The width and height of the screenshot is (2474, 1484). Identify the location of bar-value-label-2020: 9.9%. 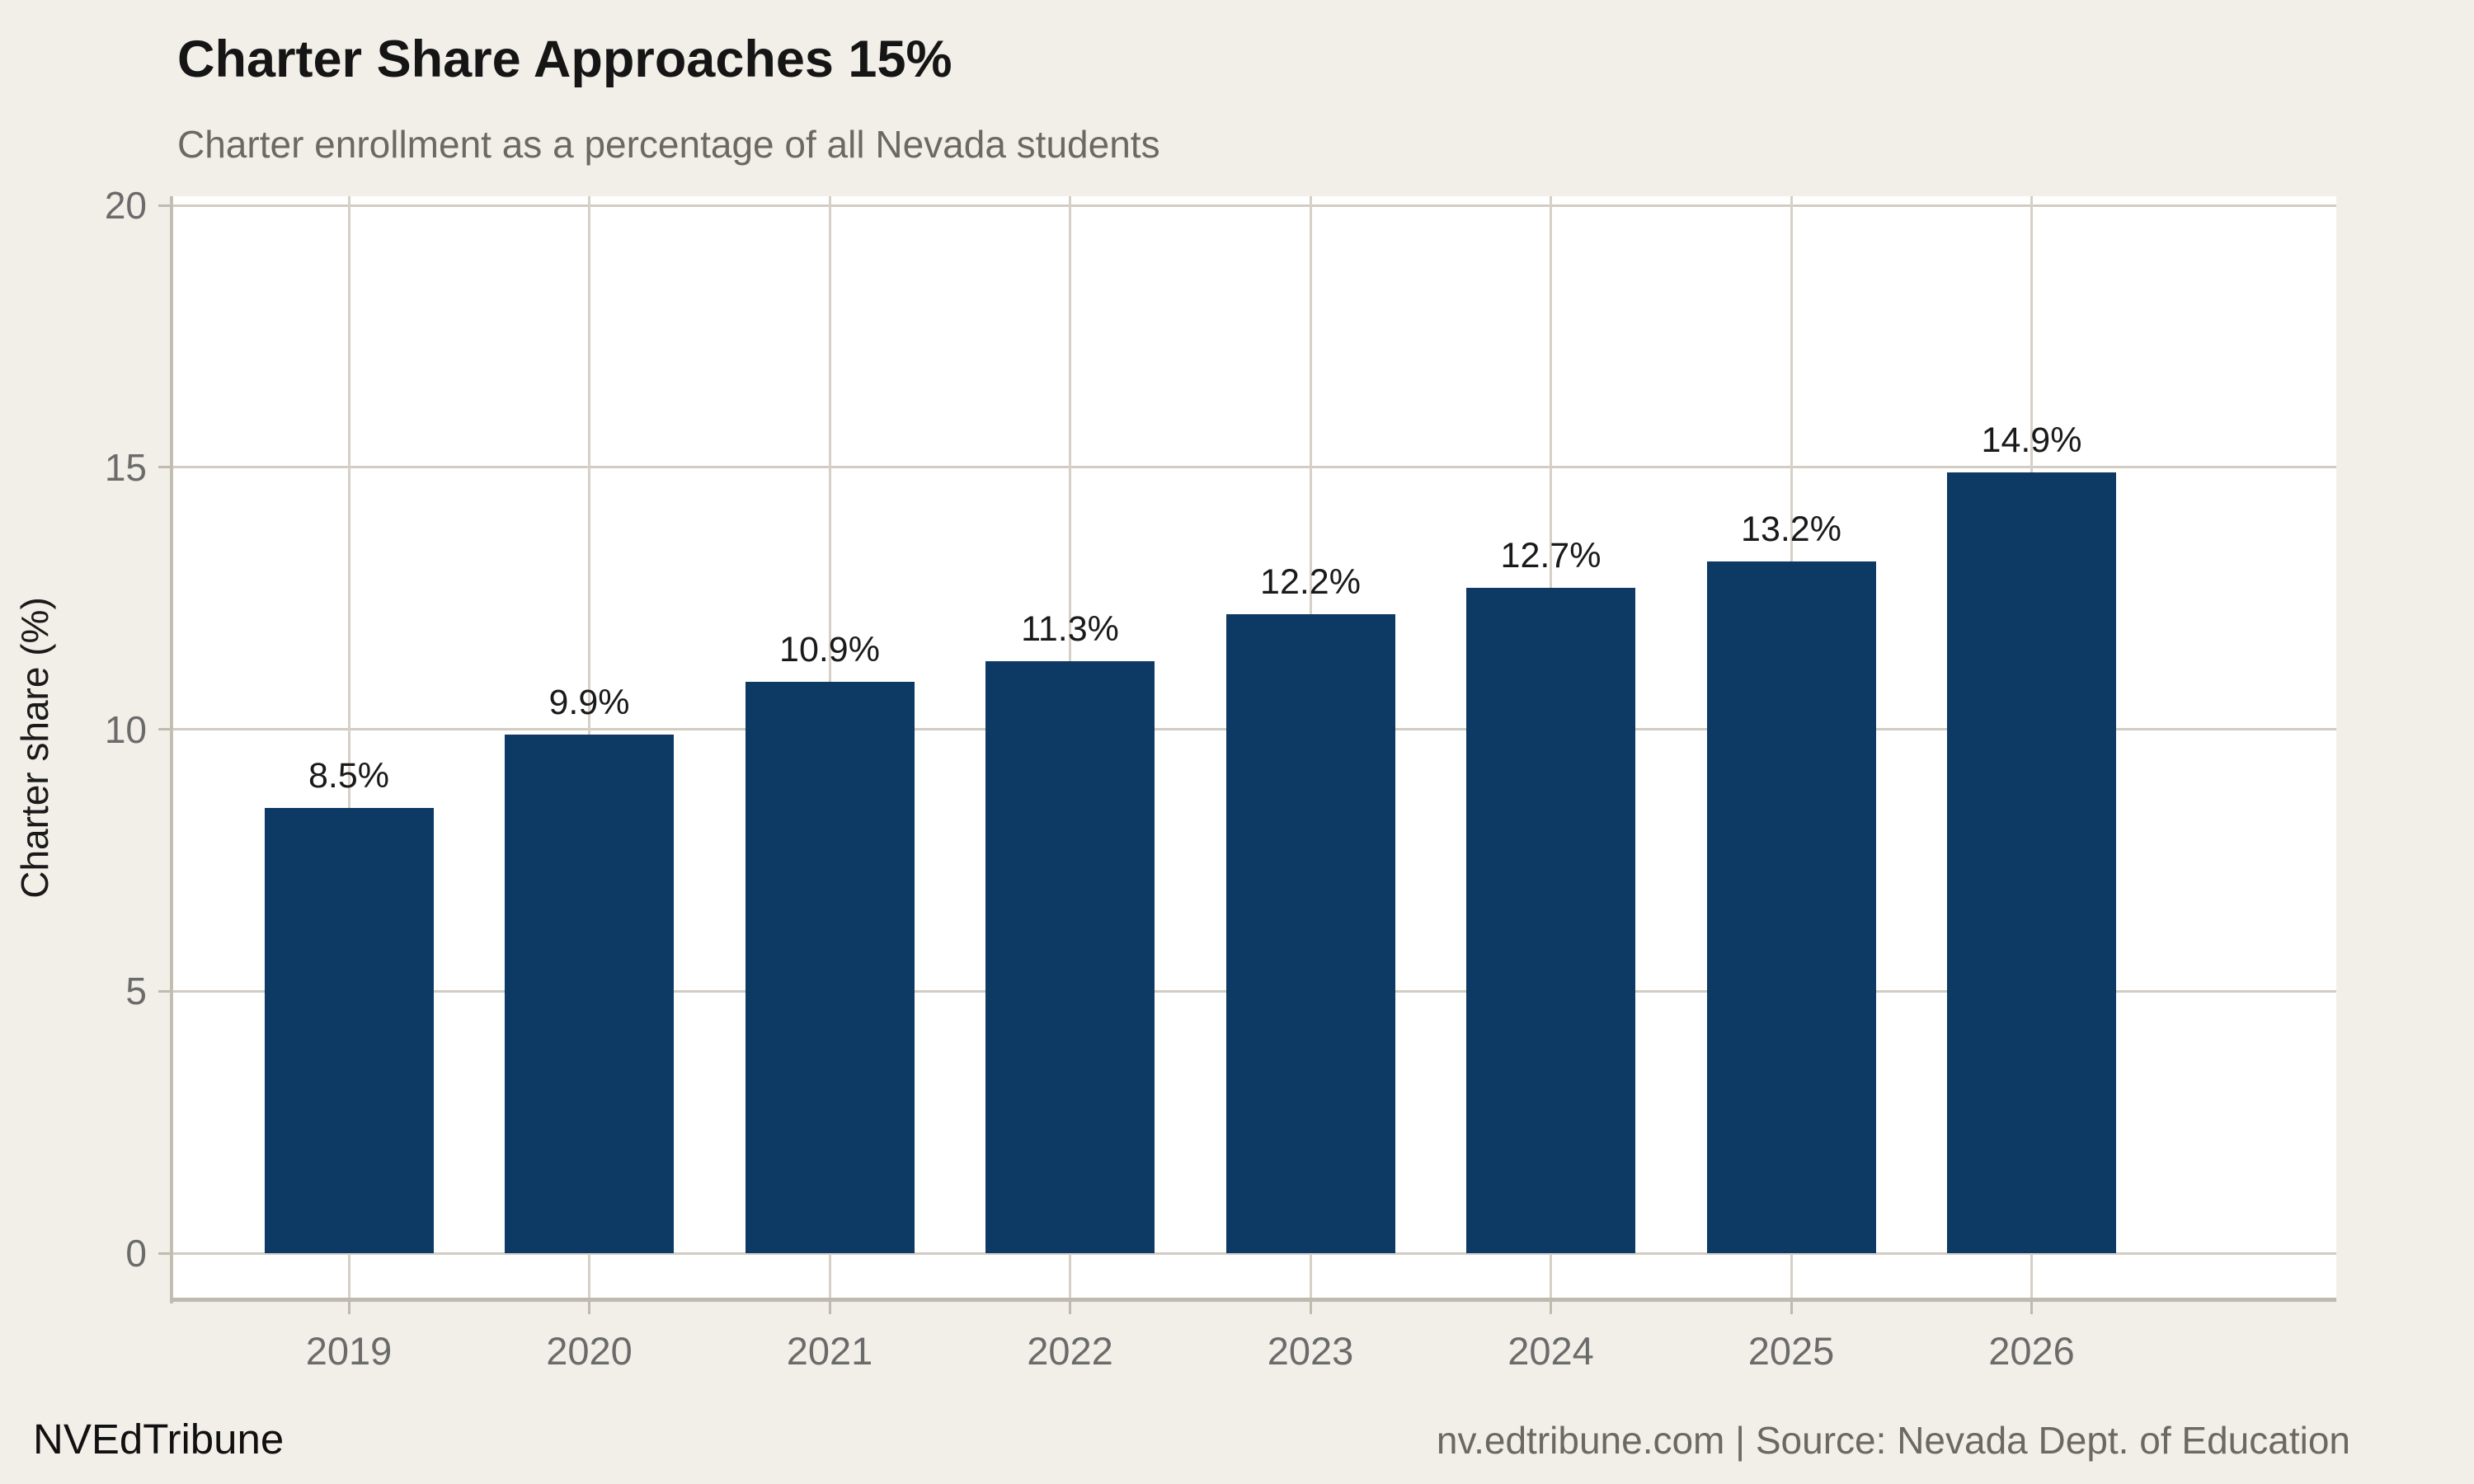
(589, 702).